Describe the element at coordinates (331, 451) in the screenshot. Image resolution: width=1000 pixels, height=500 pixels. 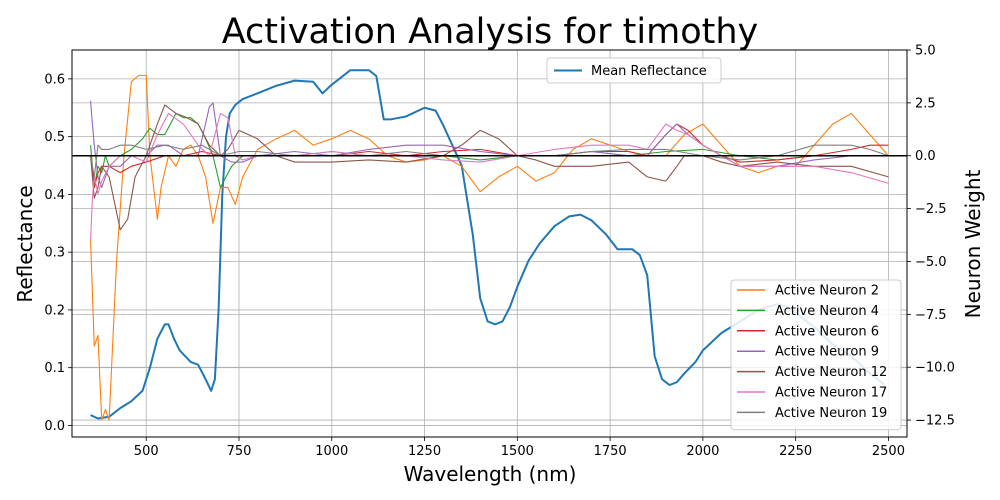
I see `x-tick-label: 1000` at that location.